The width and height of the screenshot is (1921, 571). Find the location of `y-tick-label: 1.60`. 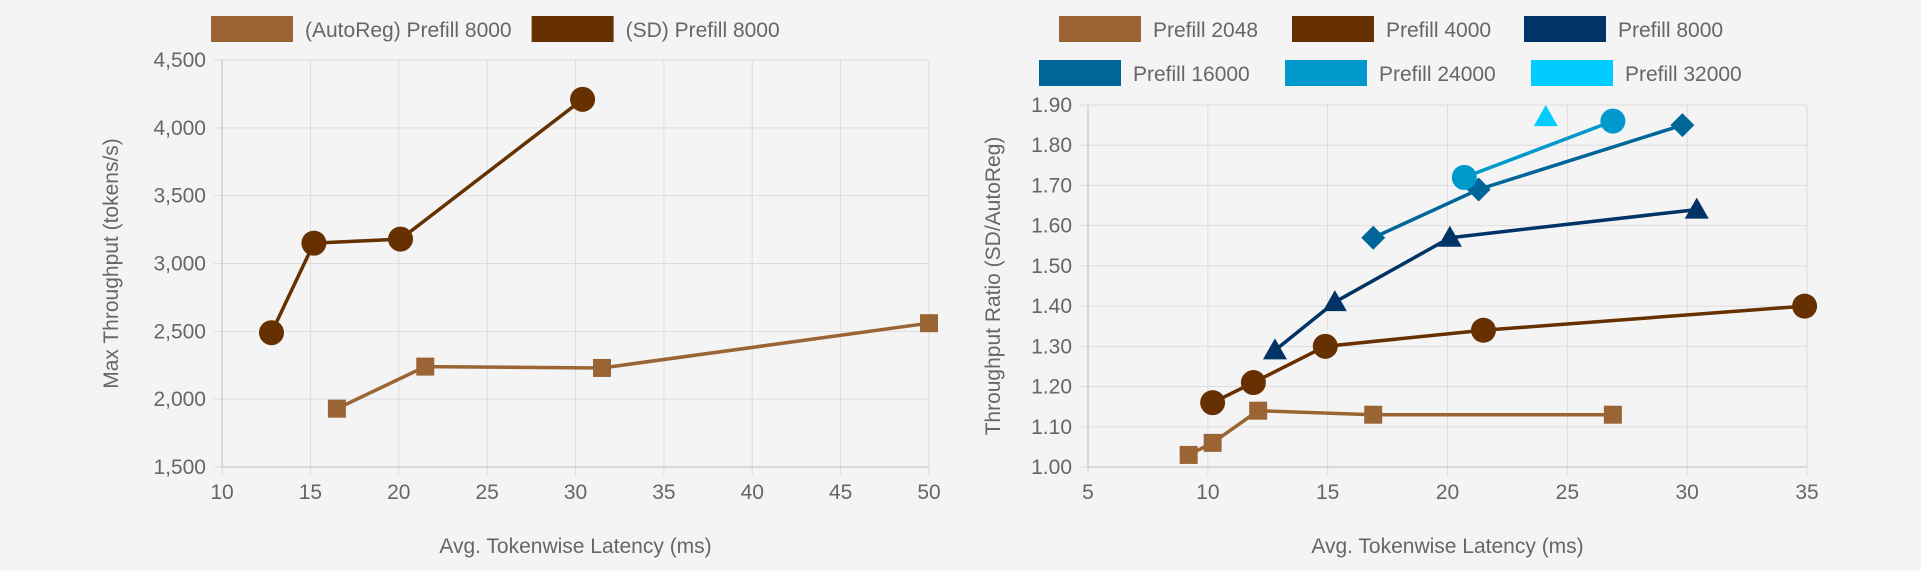

y-tick-label: 1.60 is located at coordinates (1051, 226).